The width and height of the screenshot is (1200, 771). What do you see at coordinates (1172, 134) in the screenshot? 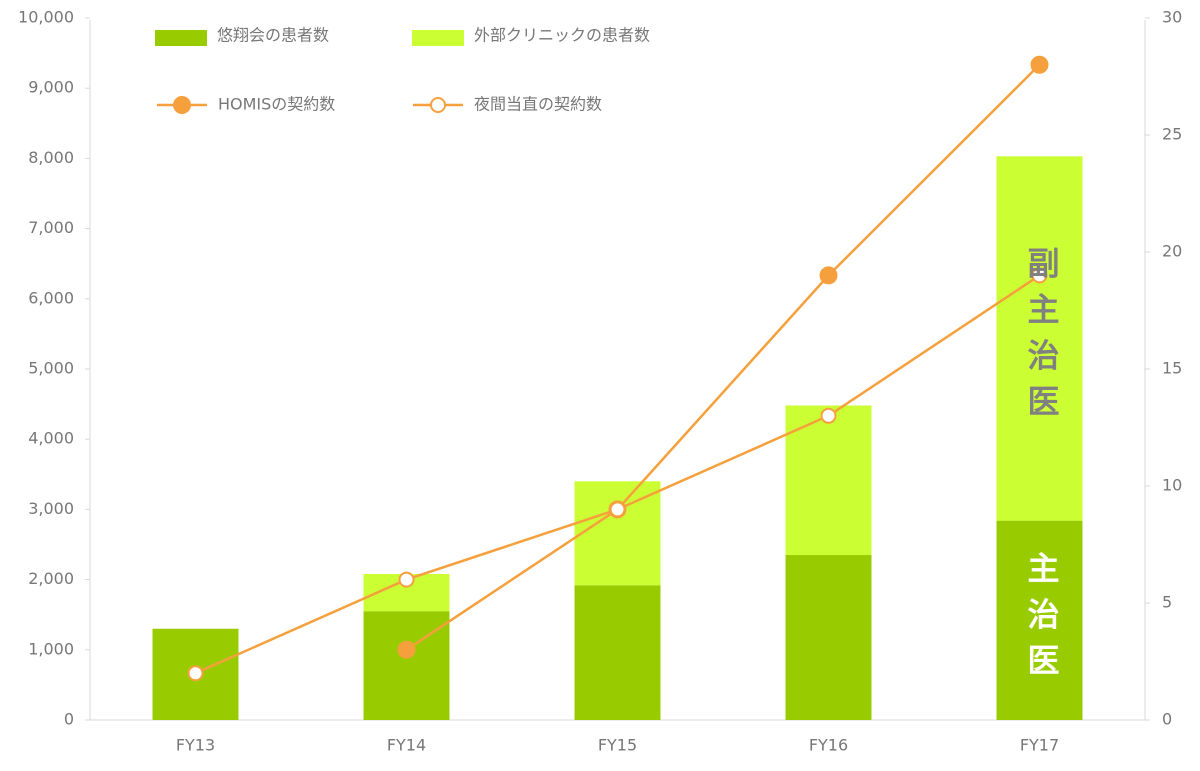
I see `y2-tick-label: 25` at bounding box center [1172, 134].